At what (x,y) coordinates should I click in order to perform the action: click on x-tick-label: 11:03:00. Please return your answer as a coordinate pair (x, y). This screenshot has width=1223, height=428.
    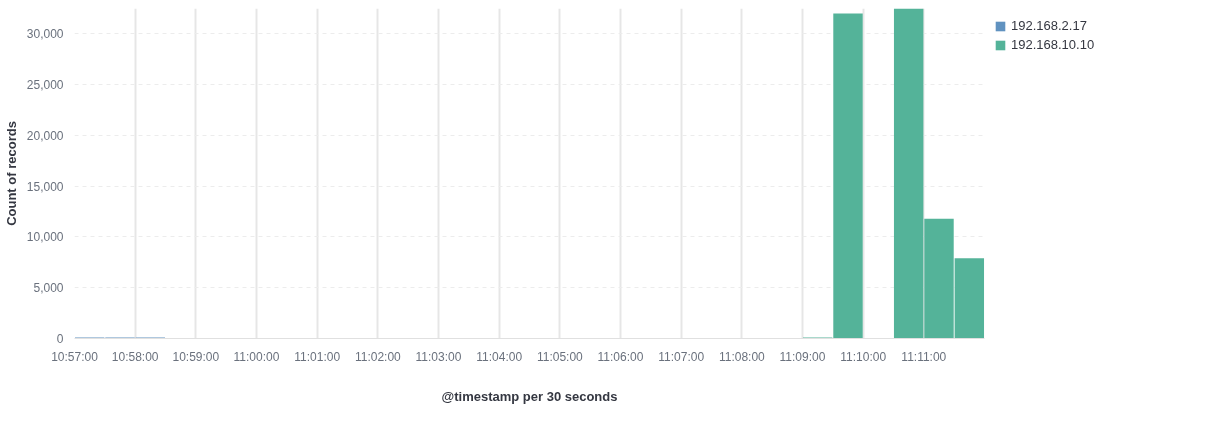
    Looking at the image, I should click on (438, 356).